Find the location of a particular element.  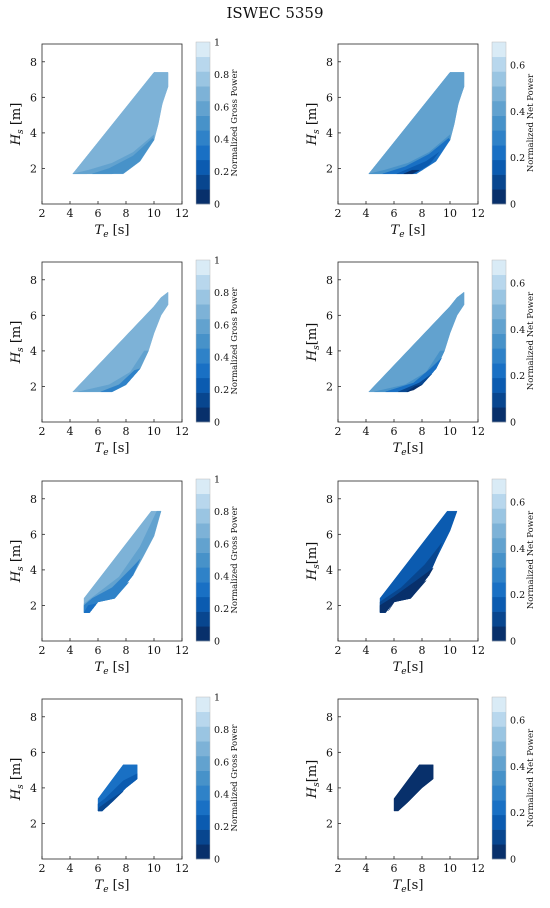

colorbar-label: Normalized Net Power is located at coordinates (531, 122).